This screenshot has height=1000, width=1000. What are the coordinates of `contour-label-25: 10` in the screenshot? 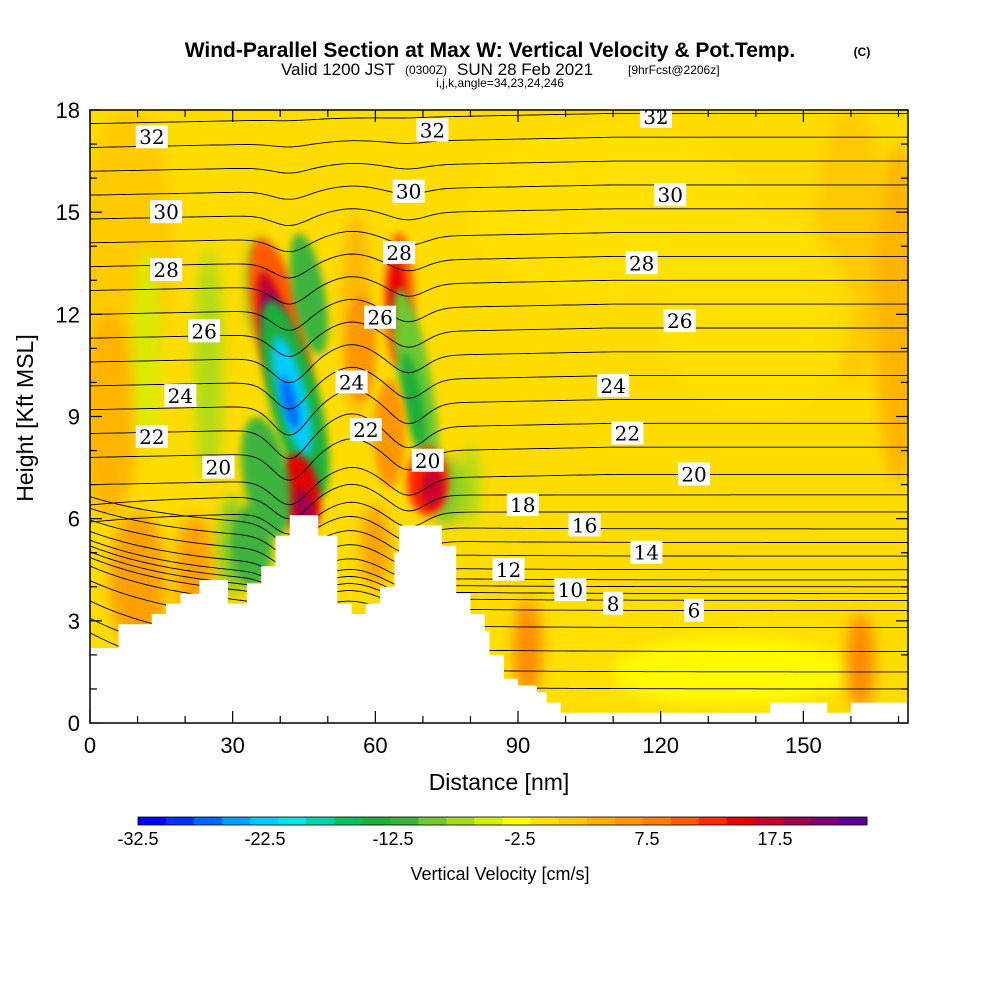 It's located at (570, 590).